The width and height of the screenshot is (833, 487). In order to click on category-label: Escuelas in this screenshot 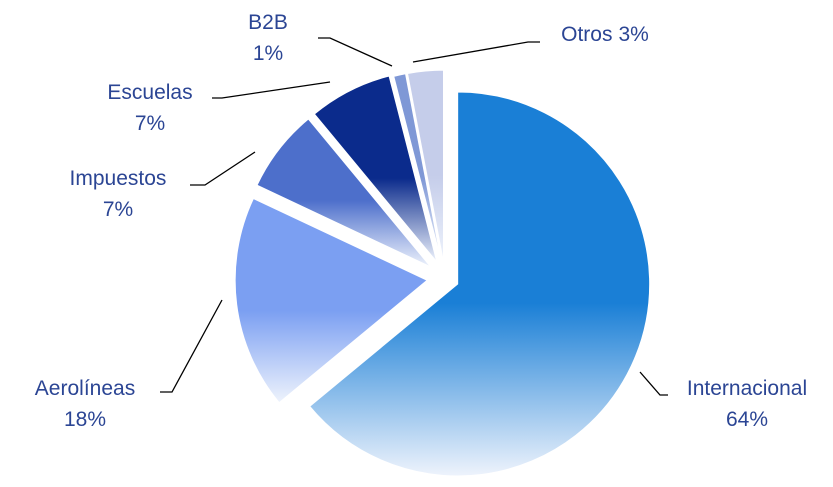, I will do `click(149, 92)`.